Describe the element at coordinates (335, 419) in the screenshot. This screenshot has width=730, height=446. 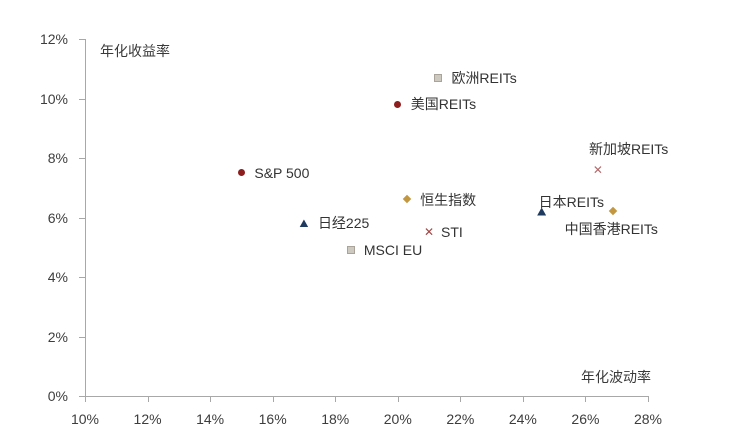
I see `x-axis-tick-label: 18%` at that location.